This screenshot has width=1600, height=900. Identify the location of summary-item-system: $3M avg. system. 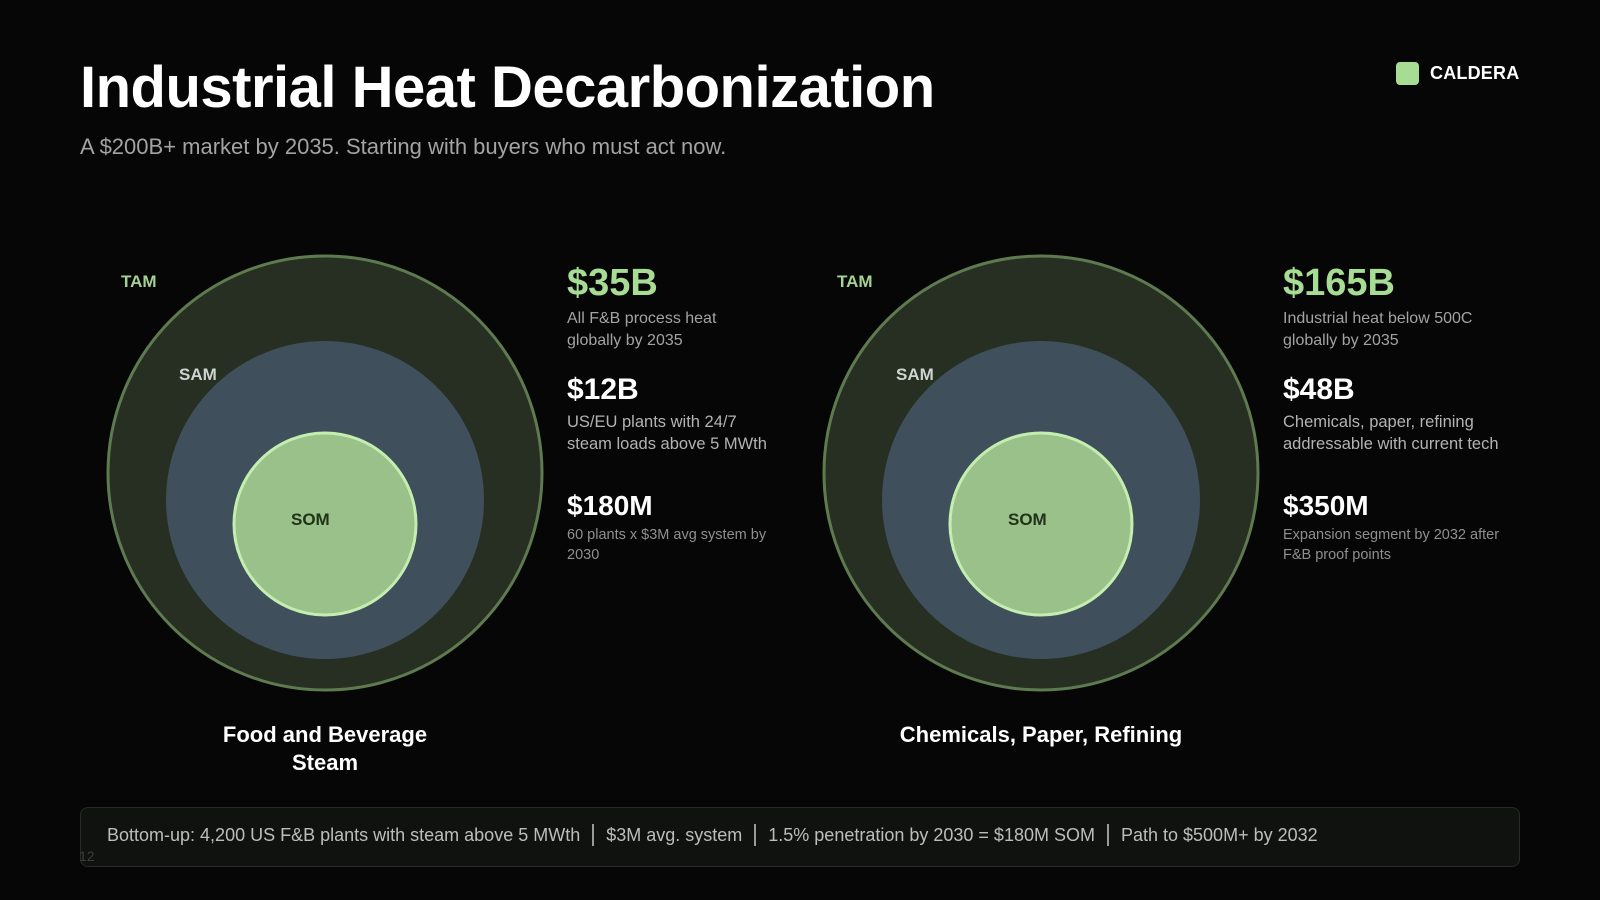
(674, 834).